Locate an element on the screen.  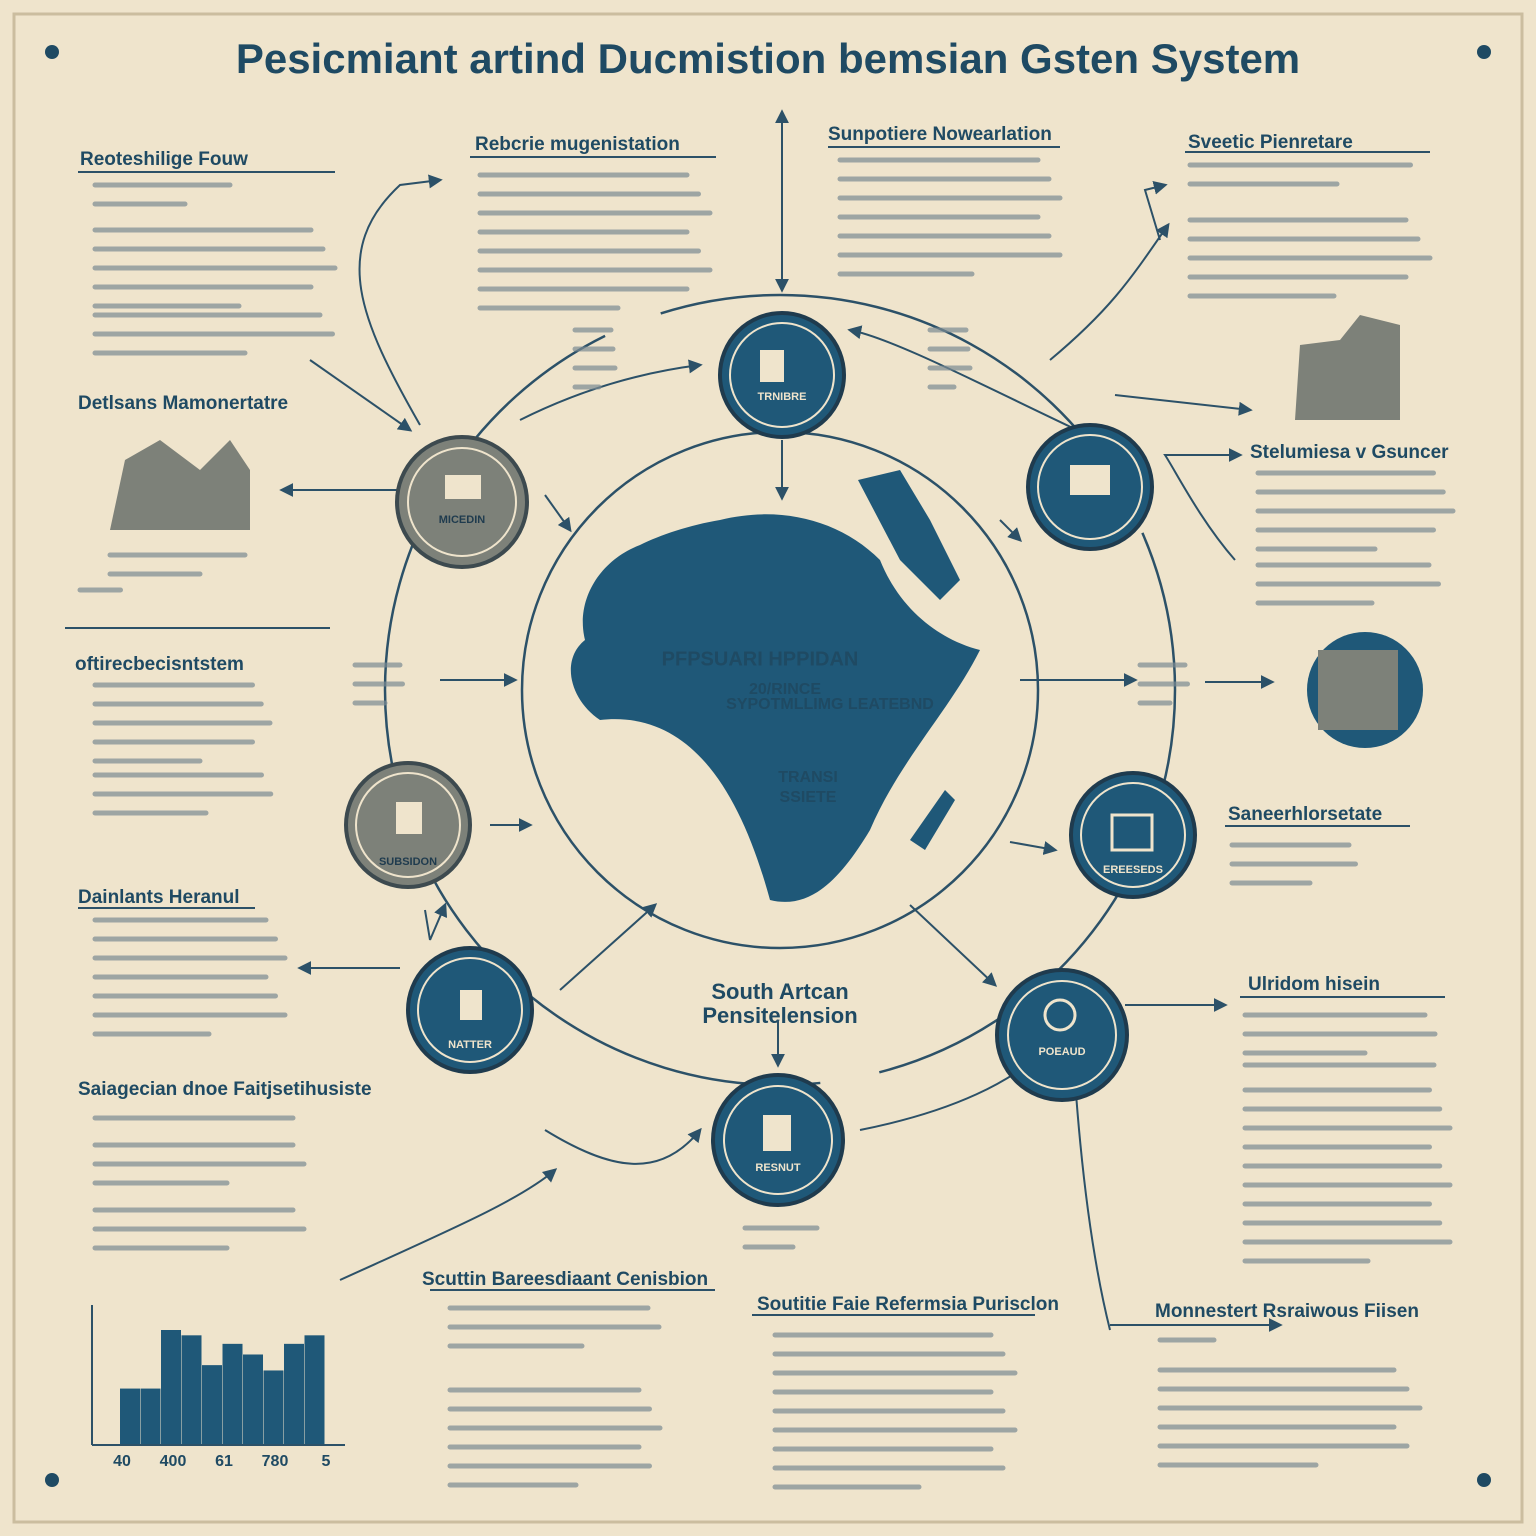
section-heading: Sunpotiere Nowearlation is located at coordinates (940, 134).